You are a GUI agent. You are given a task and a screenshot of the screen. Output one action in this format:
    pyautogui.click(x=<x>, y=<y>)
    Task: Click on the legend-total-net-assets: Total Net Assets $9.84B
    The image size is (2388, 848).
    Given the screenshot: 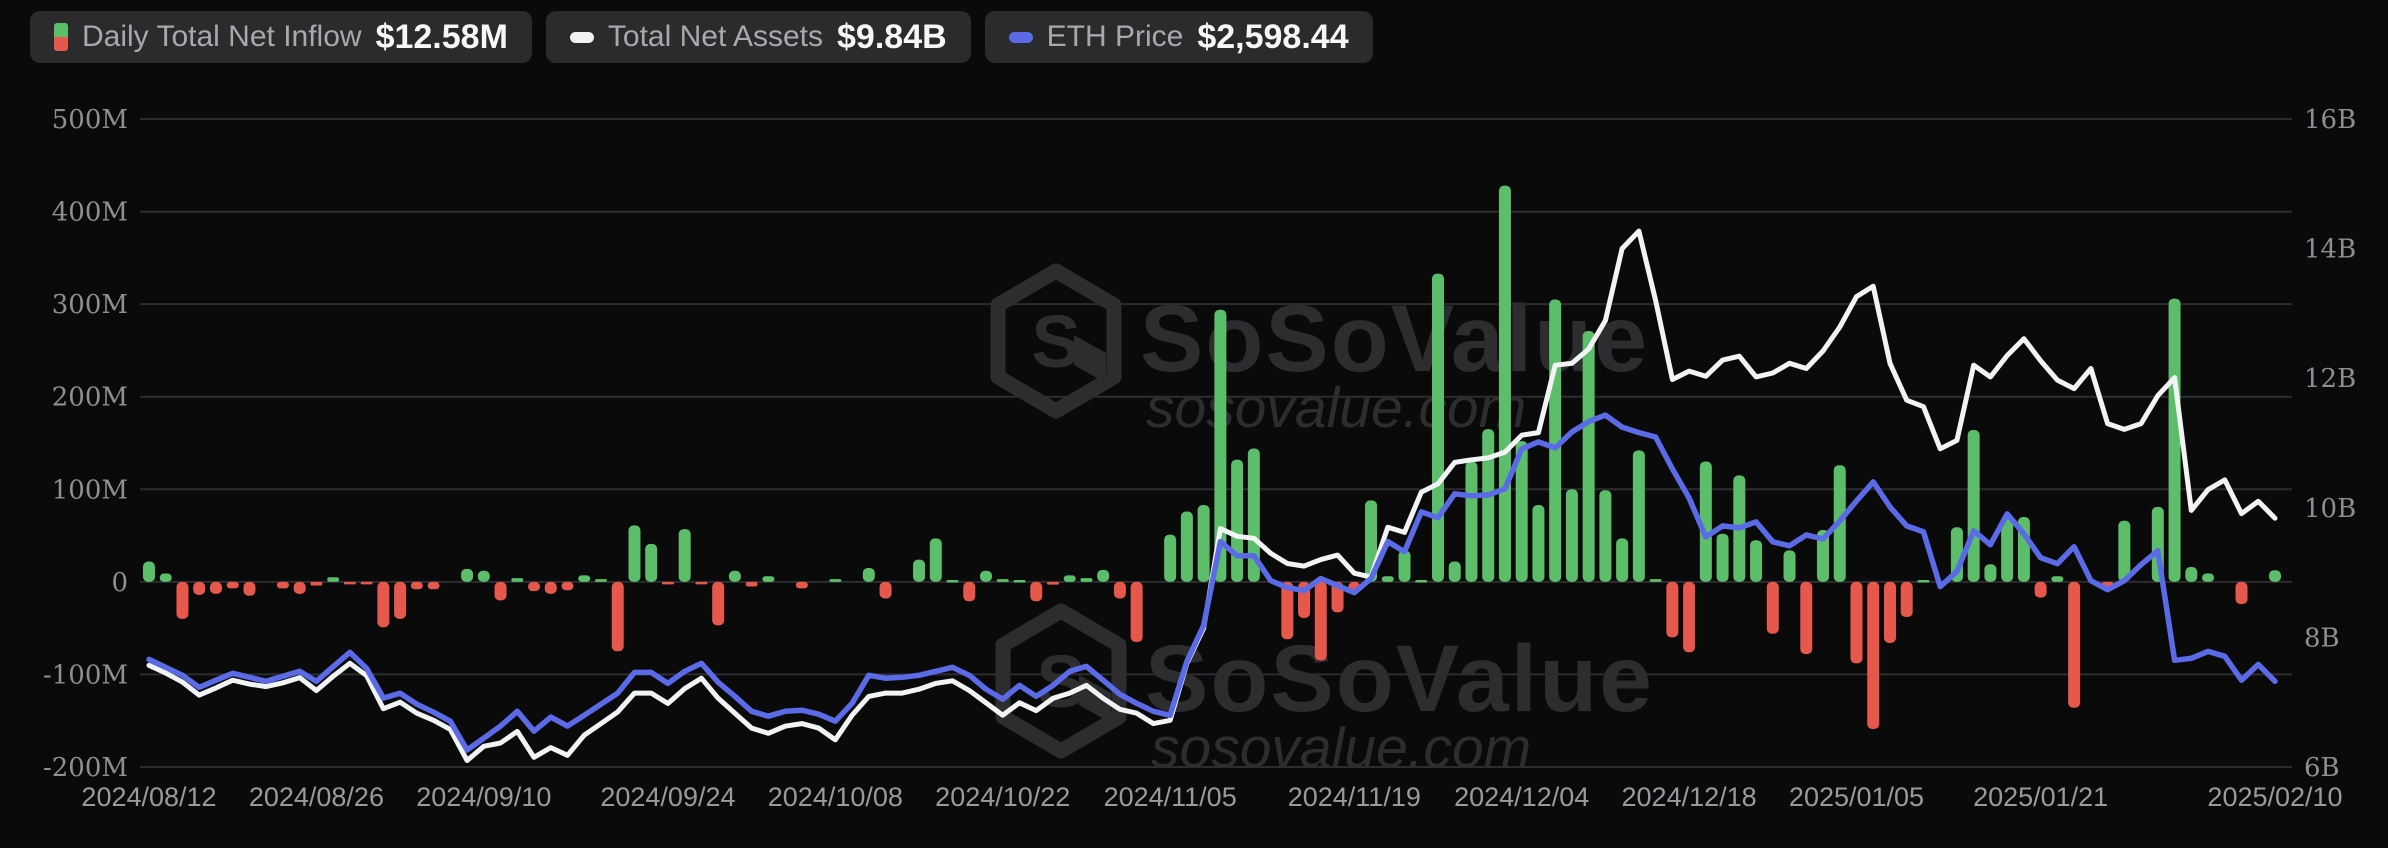 What is the action you would take?
    pyautogui.click(x=758, y=37)
    